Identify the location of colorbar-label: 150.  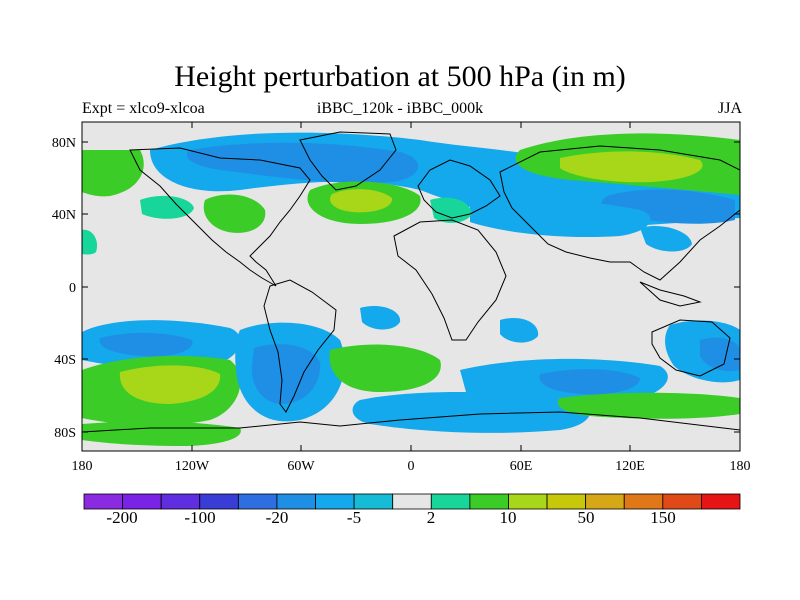
(663, 517).